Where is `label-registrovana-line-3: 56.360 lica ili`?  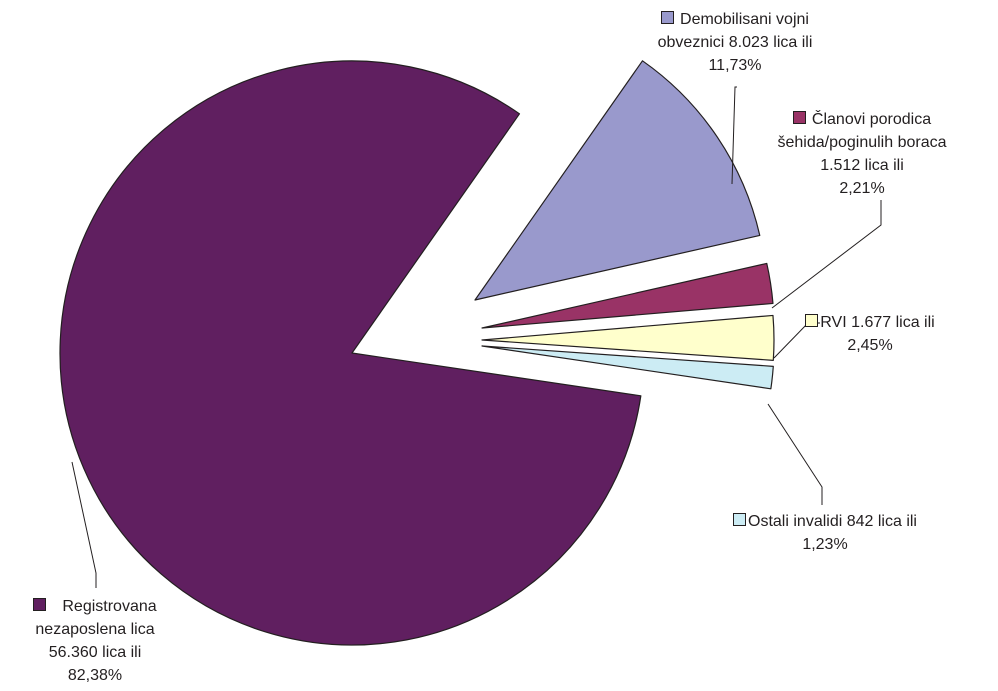
label-registrovana-line-3: 56.360 lica ili is located at coordinates (95, 652).